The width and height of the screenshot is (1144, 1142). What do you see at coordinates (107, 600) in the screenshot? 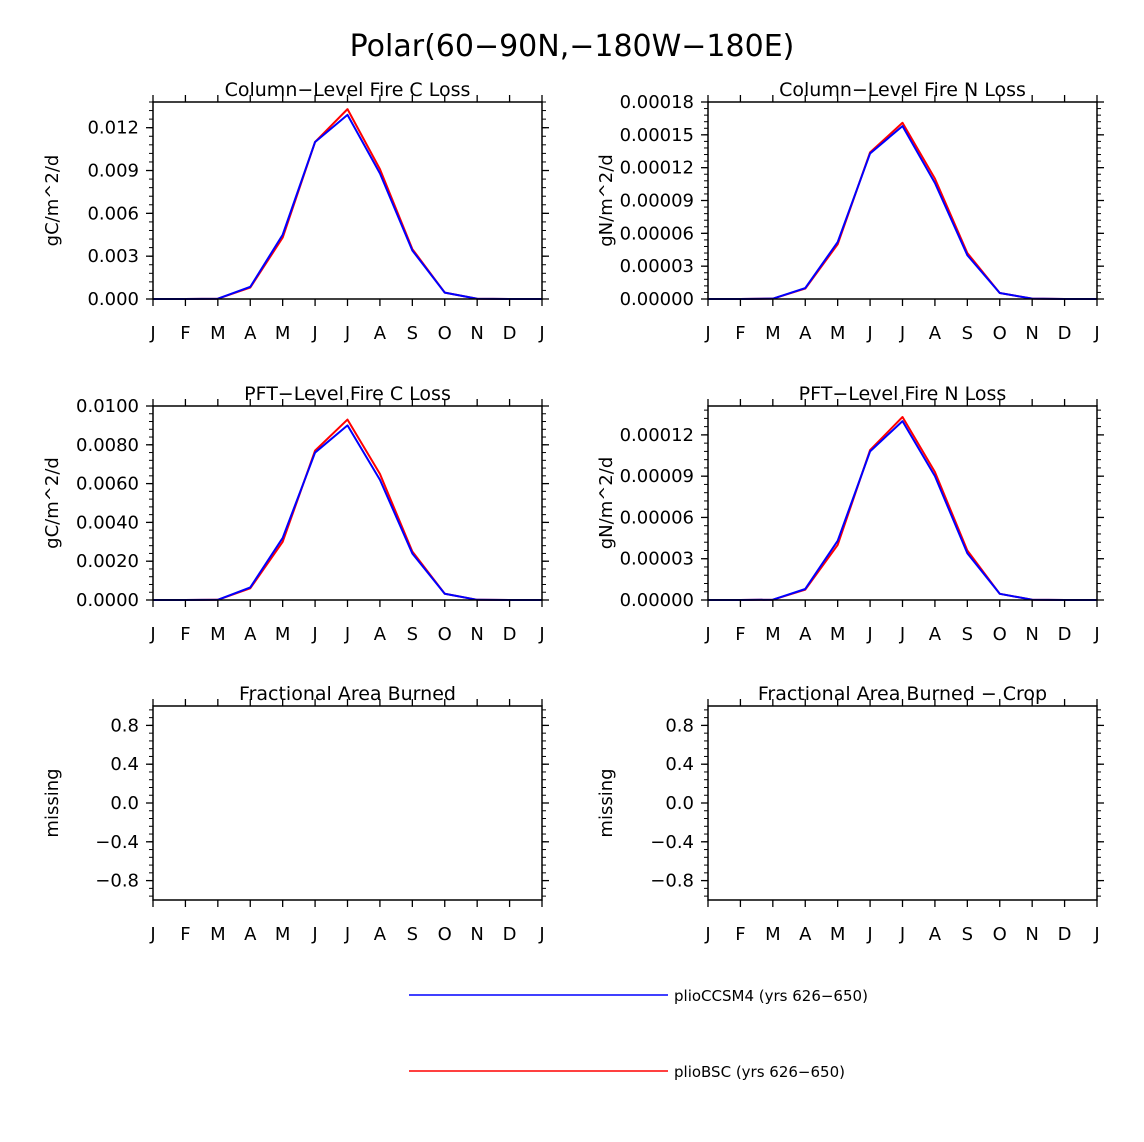
I see `y-tick-label: 0.0000` at bounding box center [107, 600].